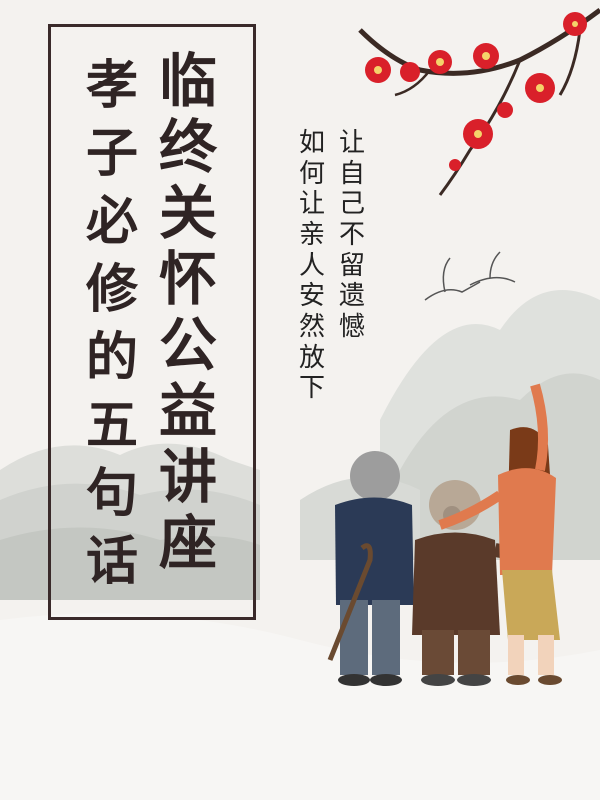 The width and height of the screenshot is (600, 800). Describe the element at coordinates (187, 81) in the screenshot. I see `title-right-char: 临` at that location.